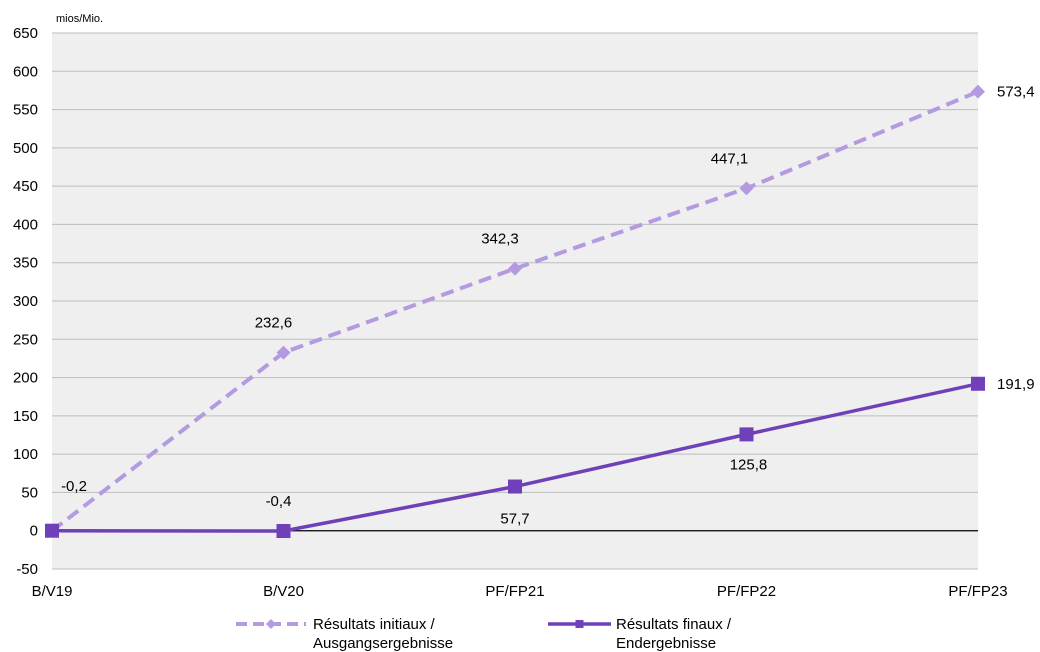  Describe the element at coordinates (74, 486) in the screenshot. I see `data-label-series-1: -0,2` at that location.